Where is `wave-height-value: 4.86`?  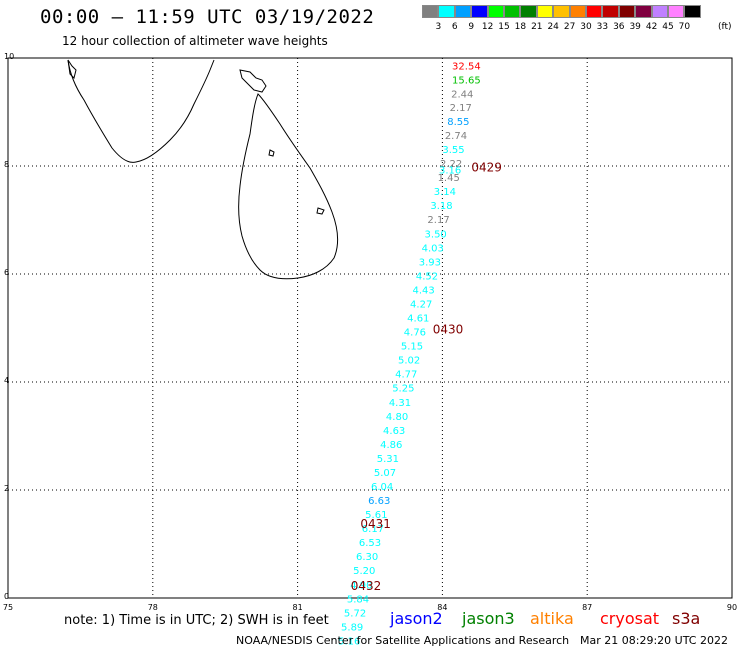 wave-height-value: 4.86 is located at coordinates (391, 445).